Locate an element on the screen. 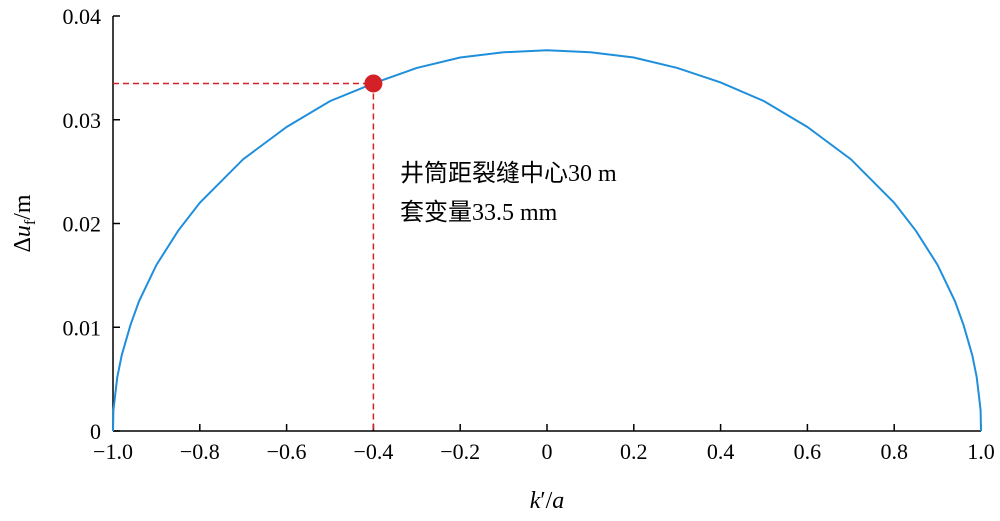 The image size is (1000, 521). y-tick-label: 0.02 is located at coordinates (82, 224).